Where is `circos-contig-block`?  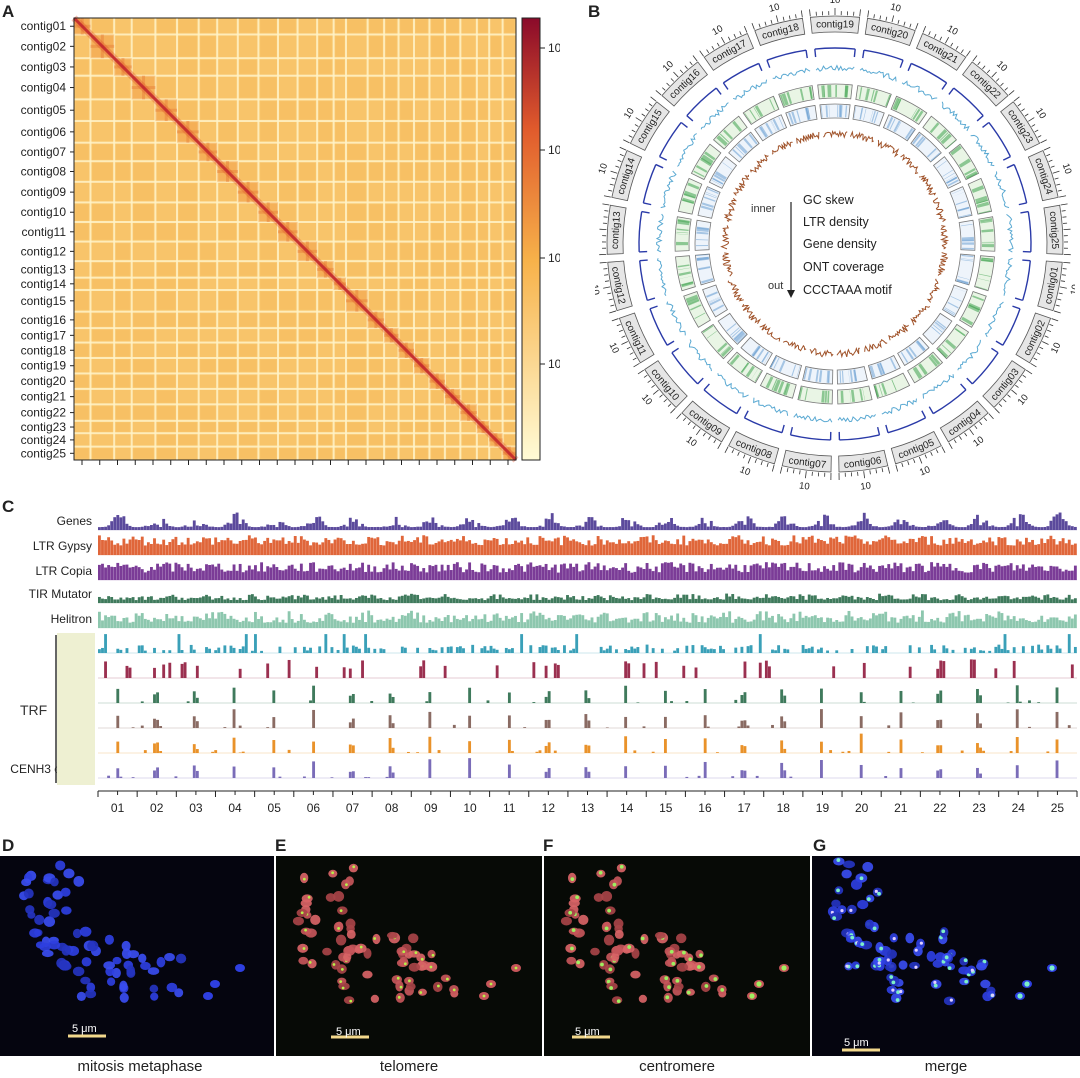
circos-contig-block is located at coordinates (806, 461).